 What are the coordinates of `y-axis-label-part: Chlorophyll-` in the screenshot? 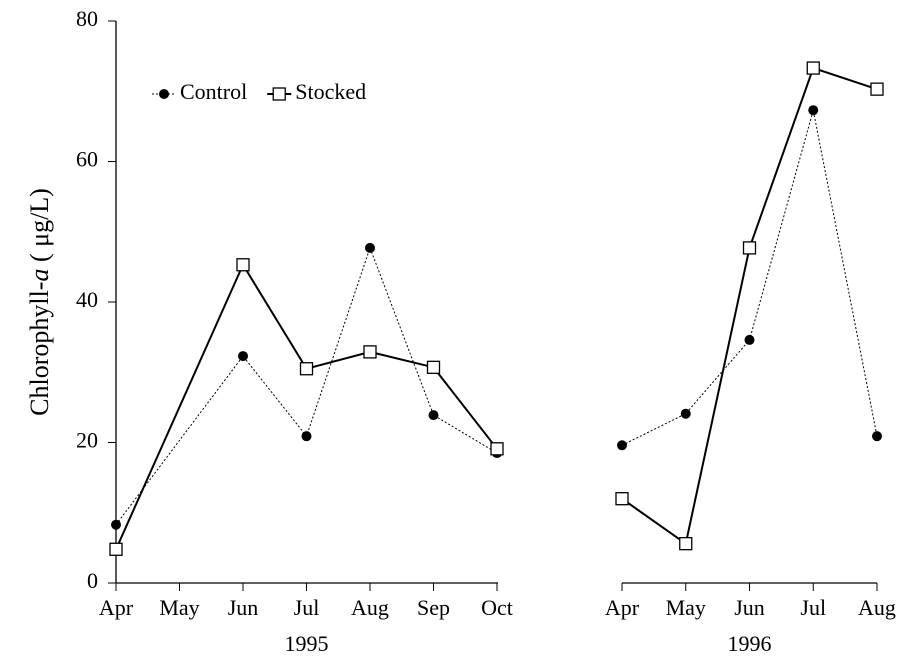 It's located at (39, 349).